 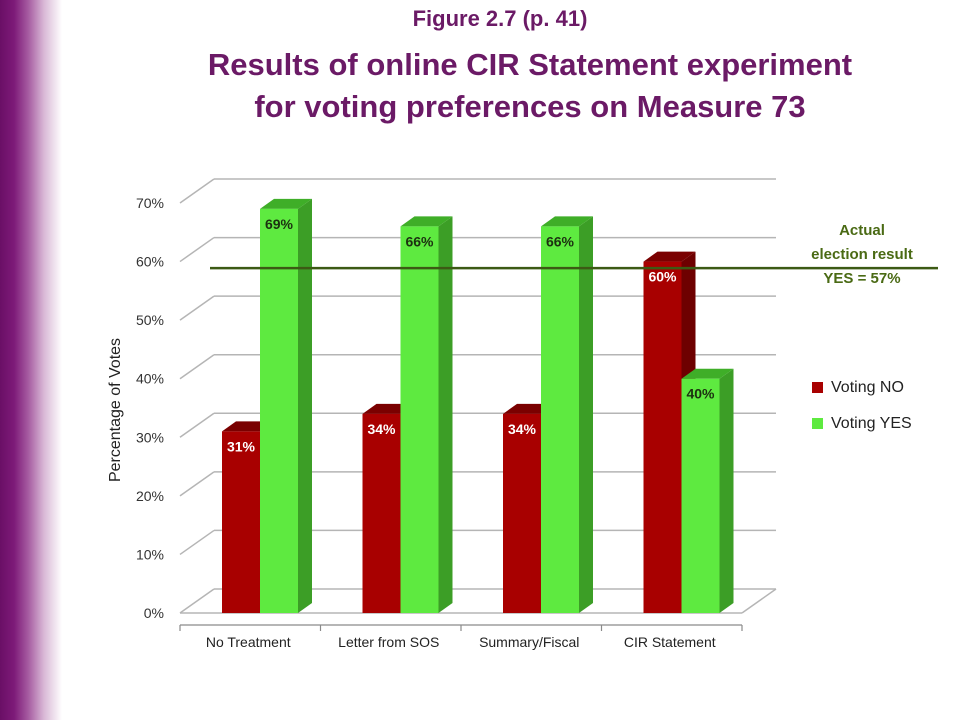 I want to click on figure-label: Figure 2.7 (p. 41), so click(x=500, y=18).